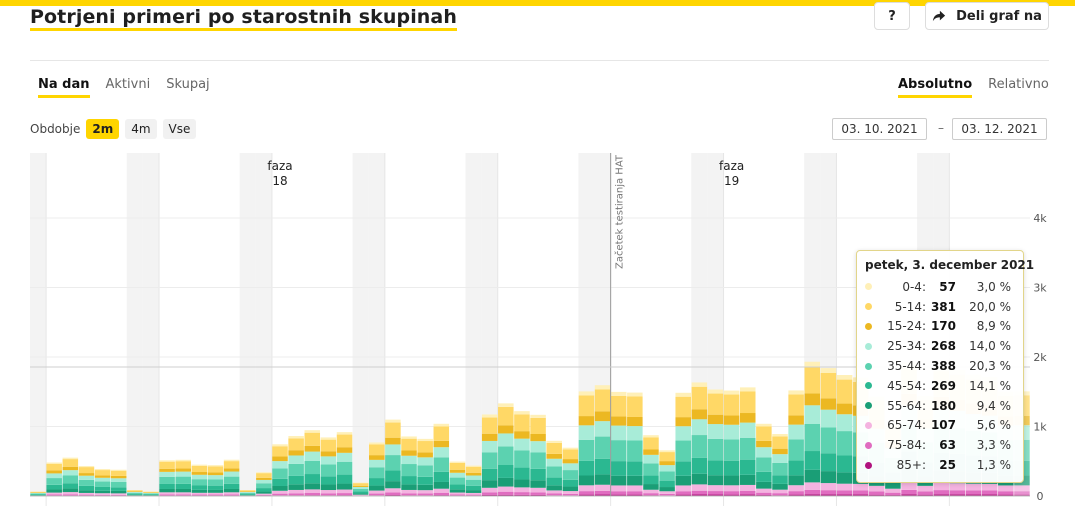  Describe the element at coordinates (64, 87) in the screenshot. I see `tab-na-dan: Na dan` at that location.